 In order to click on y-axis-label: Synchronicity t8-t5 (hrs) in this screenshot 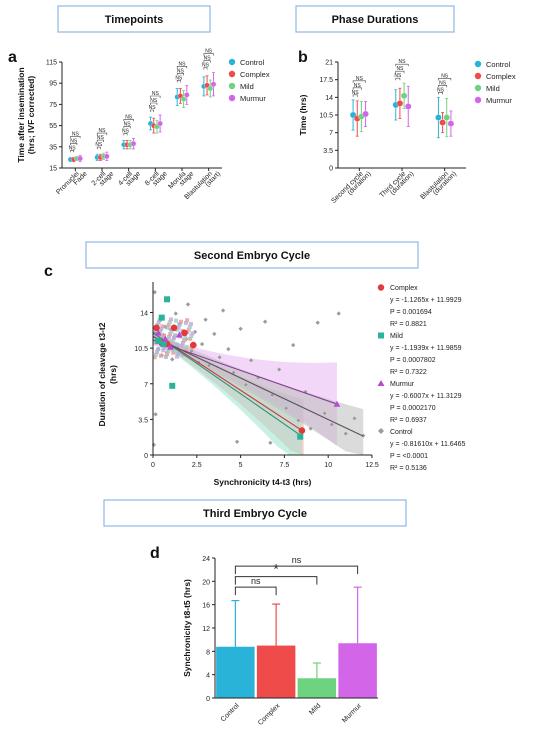, I will do `click(187, 628)`.